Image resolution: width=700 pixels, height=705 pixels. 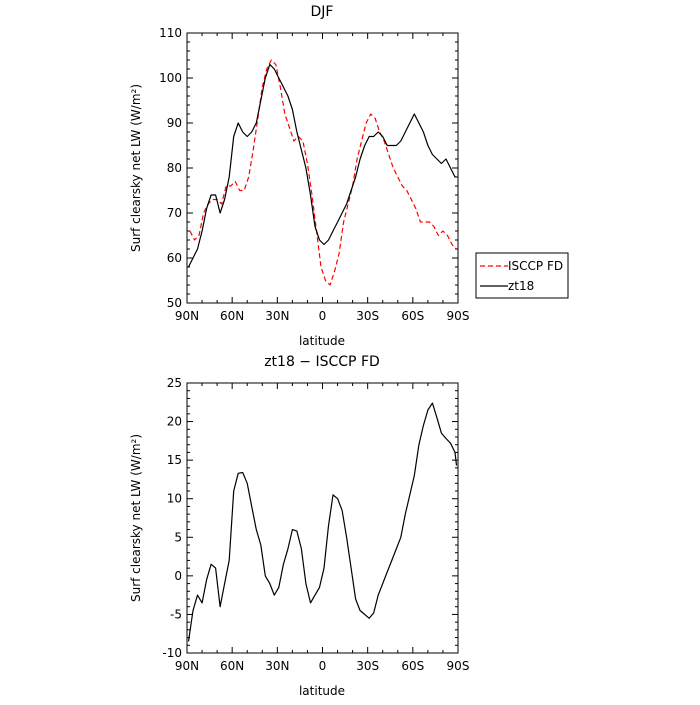 What do you see at coordinates (535, 266) in the screenshot?
I see `legend-label-isccp: ISCCP FD` at bounding box center [535, 266].